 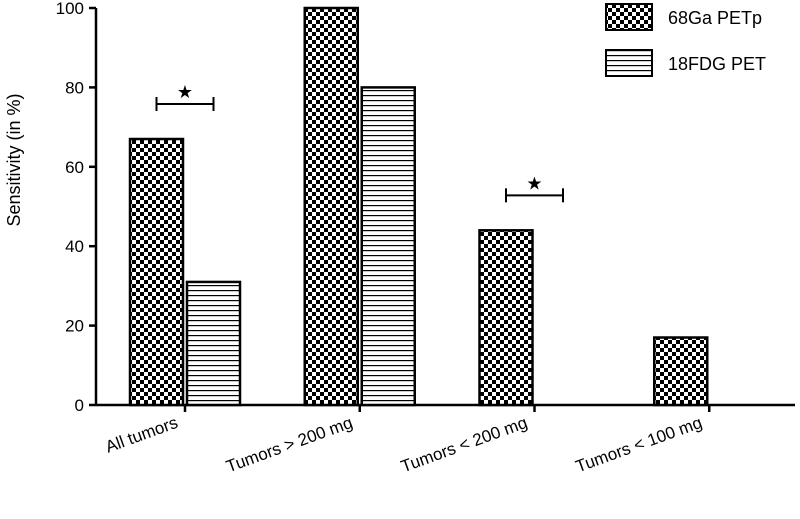 What do you see at coordinates (290, 444) in the screenshot?
I see `x-tick-label: Tumors > 200 mg` at bounding box center [290, 444].